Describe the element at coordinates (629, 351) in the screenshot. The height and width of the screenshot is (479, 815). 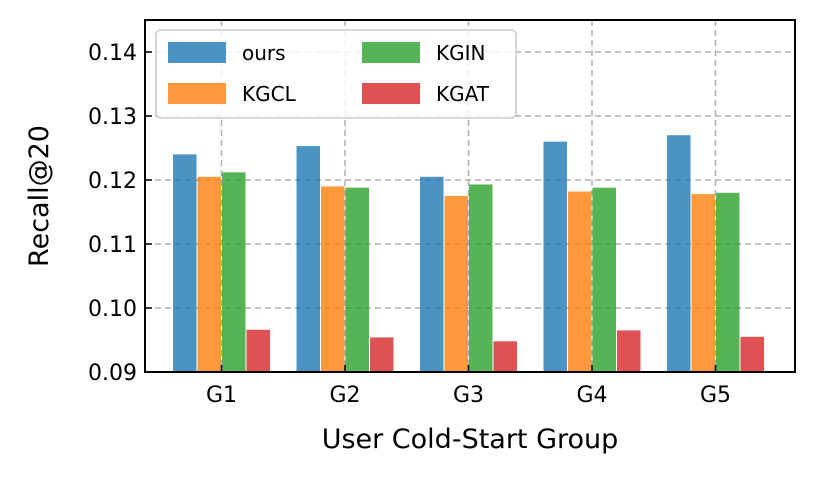
I see `bar-kgat-g4` at that location.